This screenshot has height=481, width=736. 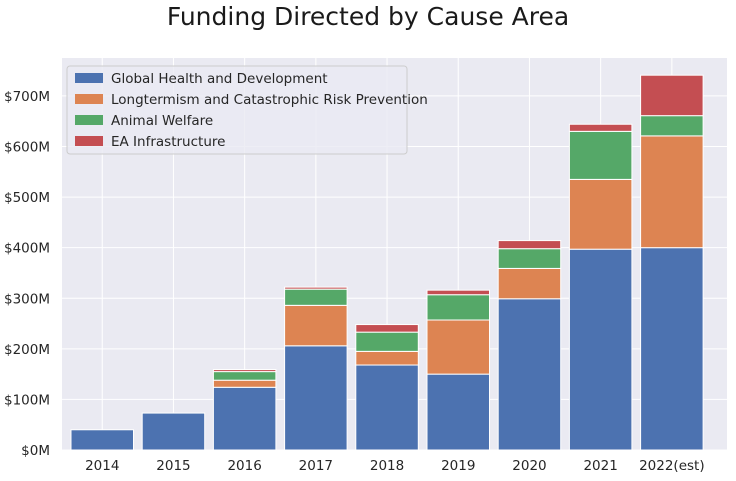 I want to click on bar-segment: 2021 — EA Infrastructure: 14, so click(x=600, y=127).